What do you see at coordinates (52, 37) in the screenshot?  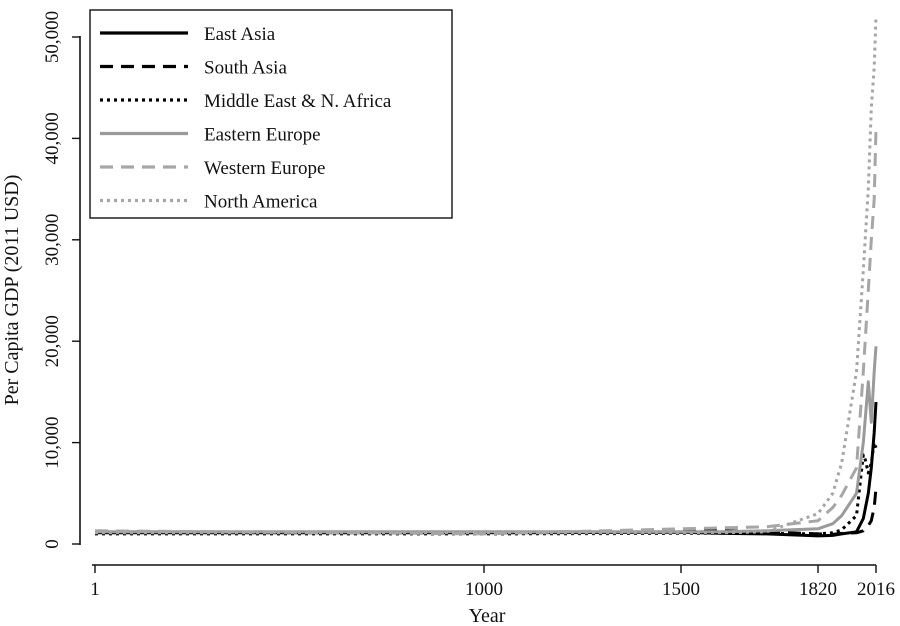 I see `y-tick-label: 50,000` at bounding box center [52, 37].